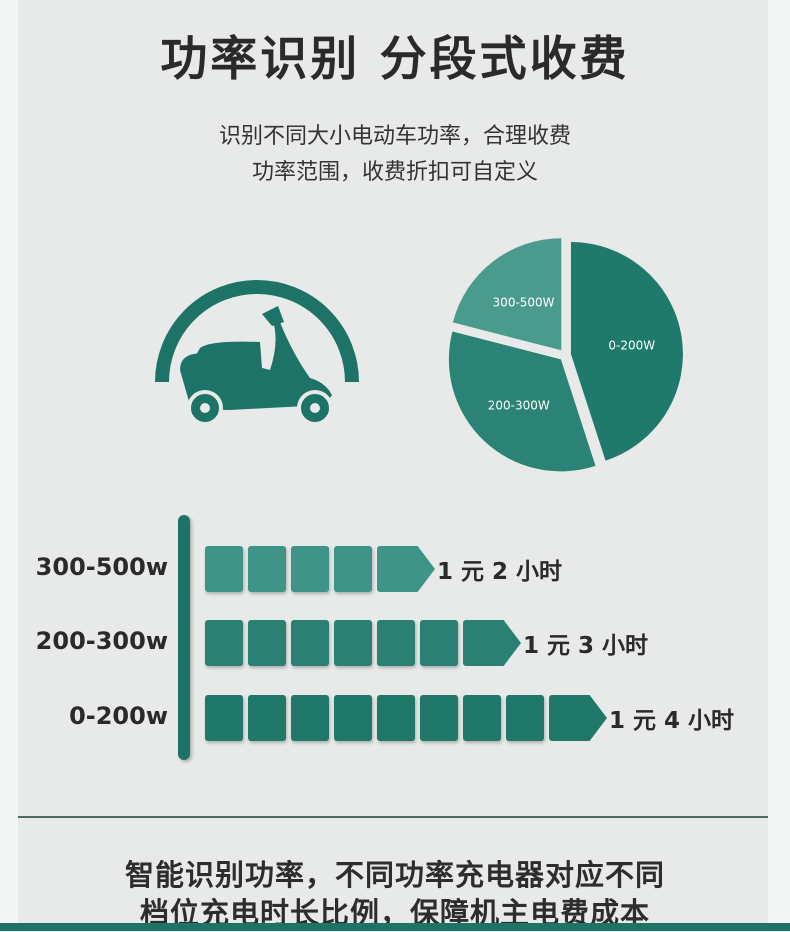  What do you see at coordinates (184, 637) in the screenshot?
I see `tier-axis-bar` at bounding box center [184, 637].